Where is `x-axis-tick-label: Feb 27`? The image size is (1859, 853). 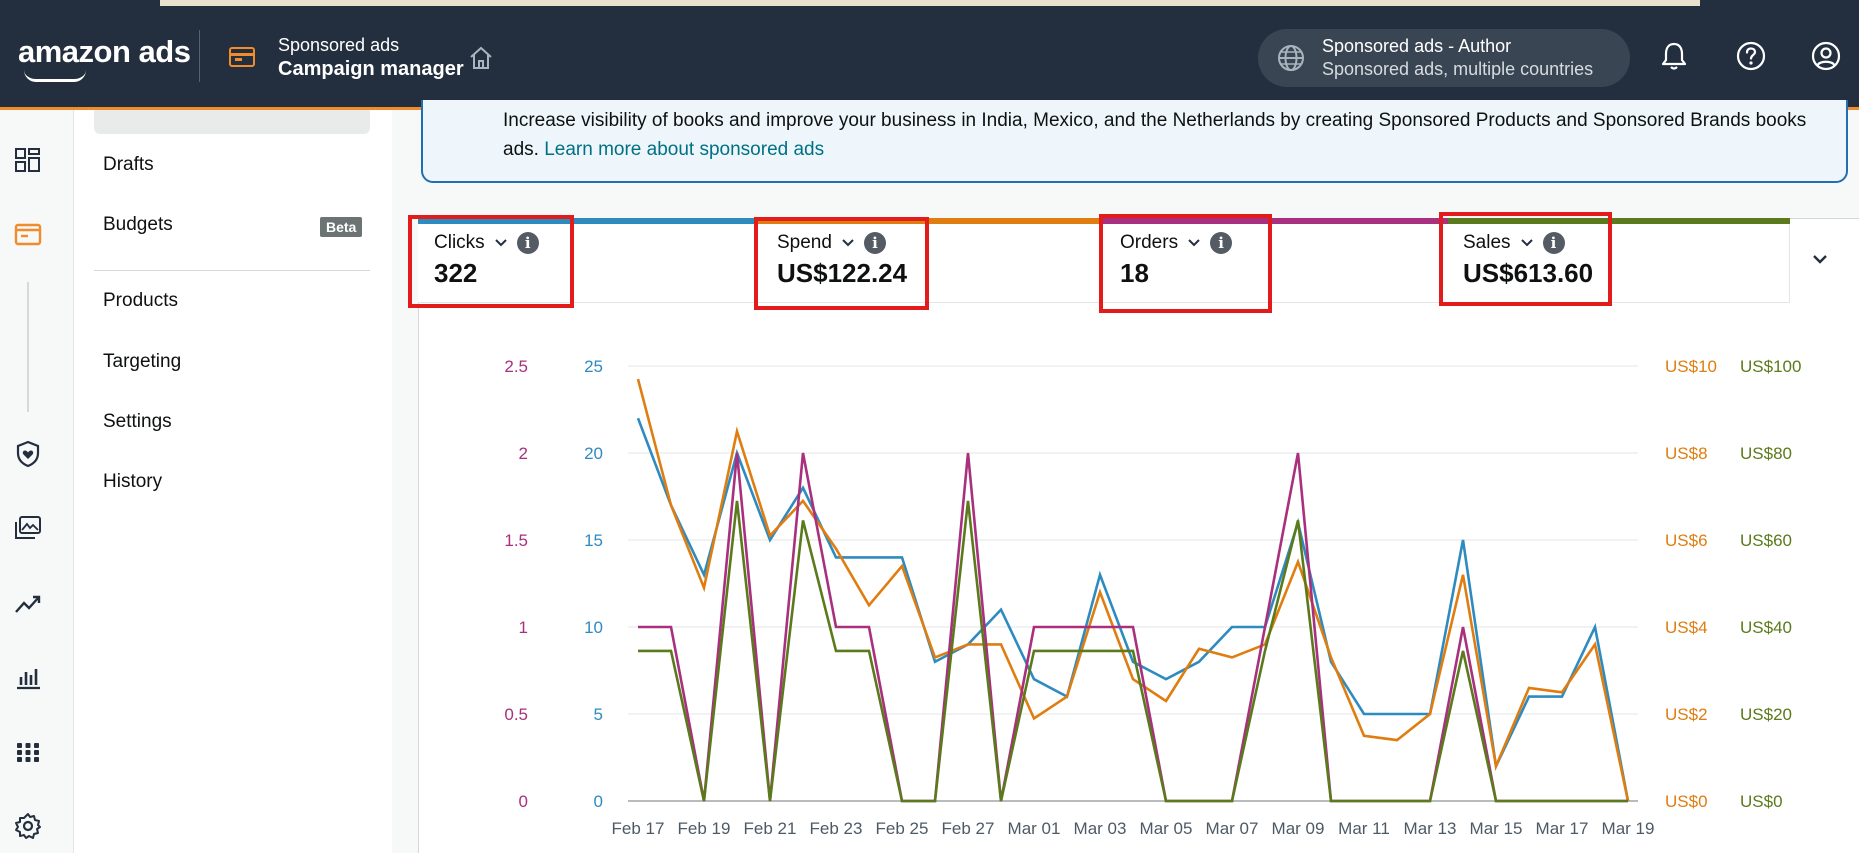 x-axis-tick-label: Feb 27 is located at coordinates (968, 828).